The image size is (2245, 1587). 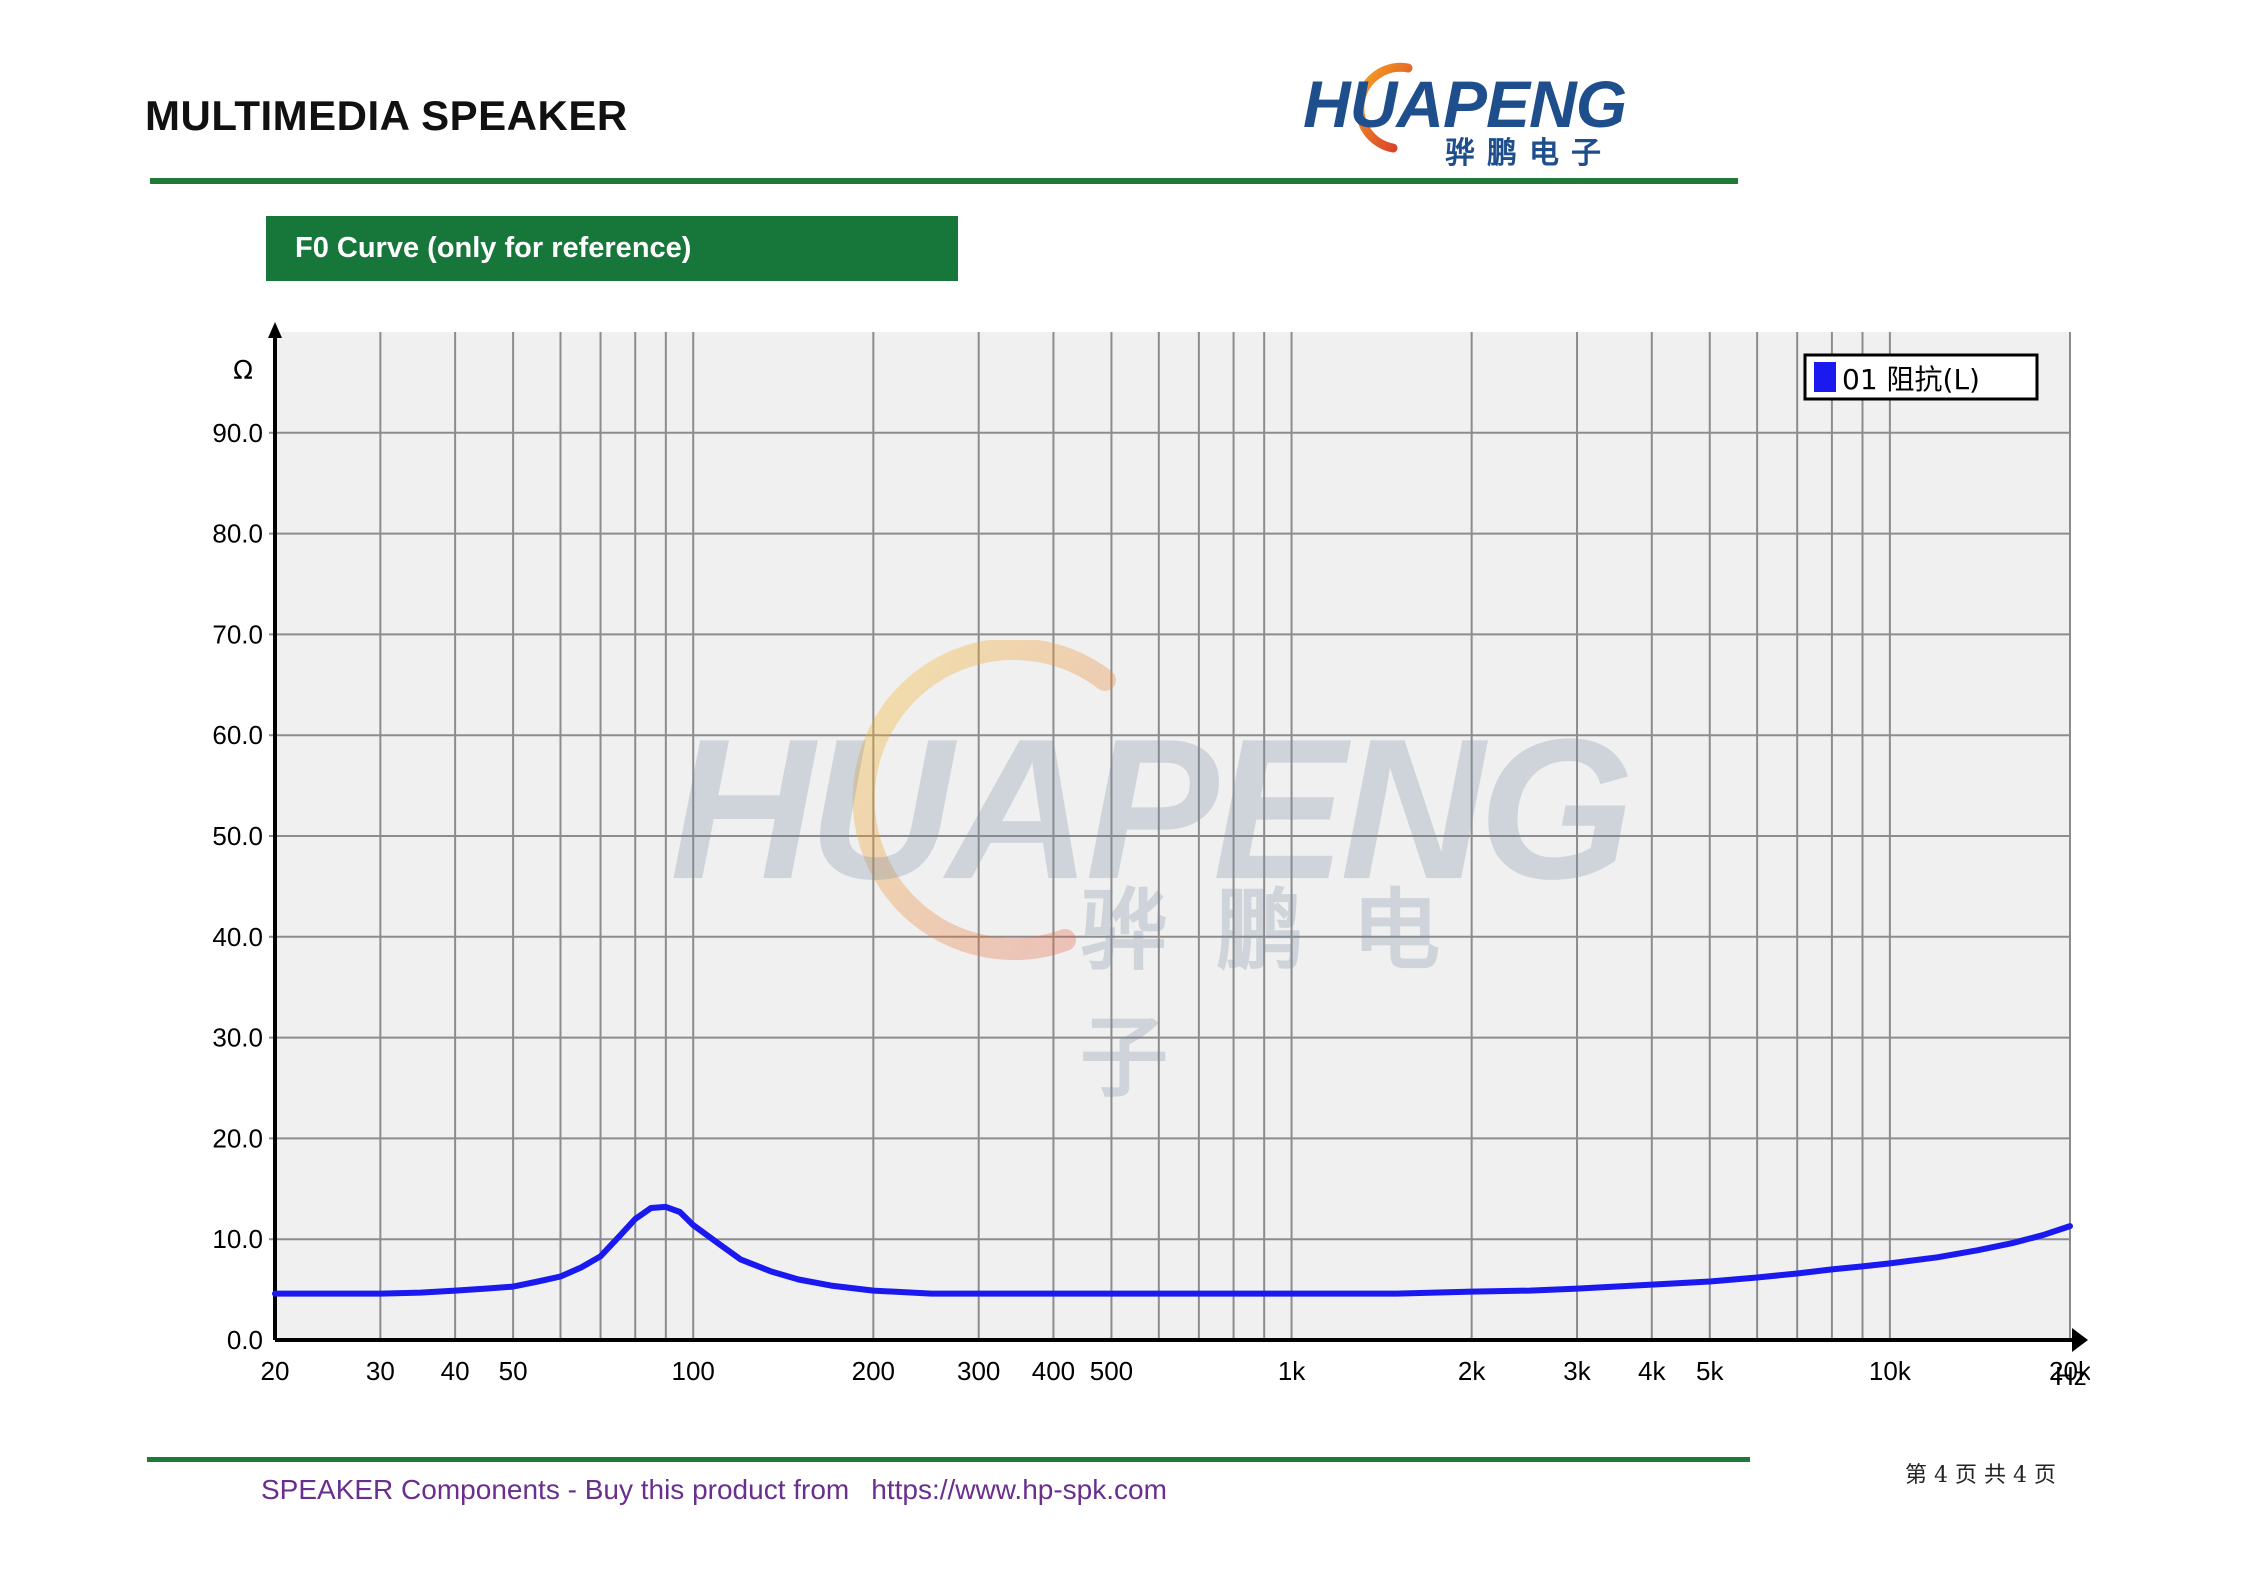 What do you see at coordinates (1465, 104) in the screenshot?
I see `logo-wordmark: HUAPENG` at bounding box center [1465, 104].